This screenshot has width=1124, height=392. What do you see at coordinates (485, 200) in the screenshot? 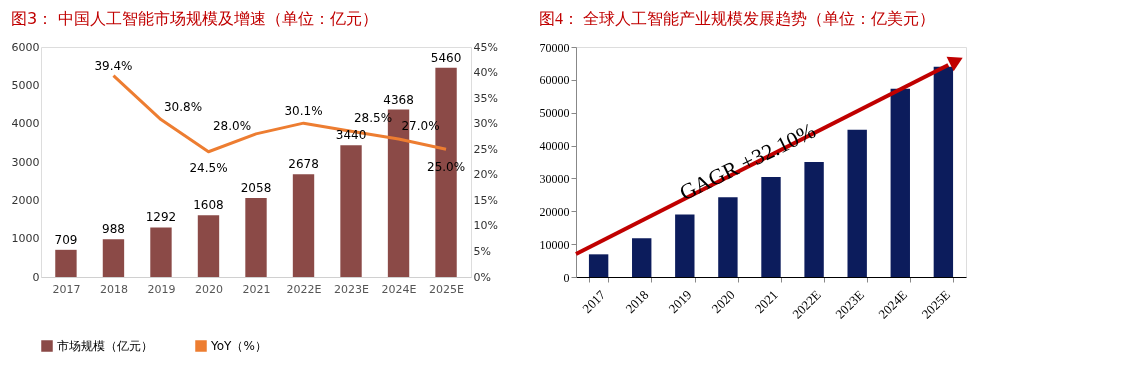
I see `y2-tick-label: 15%` at bounding box center [485, 200].